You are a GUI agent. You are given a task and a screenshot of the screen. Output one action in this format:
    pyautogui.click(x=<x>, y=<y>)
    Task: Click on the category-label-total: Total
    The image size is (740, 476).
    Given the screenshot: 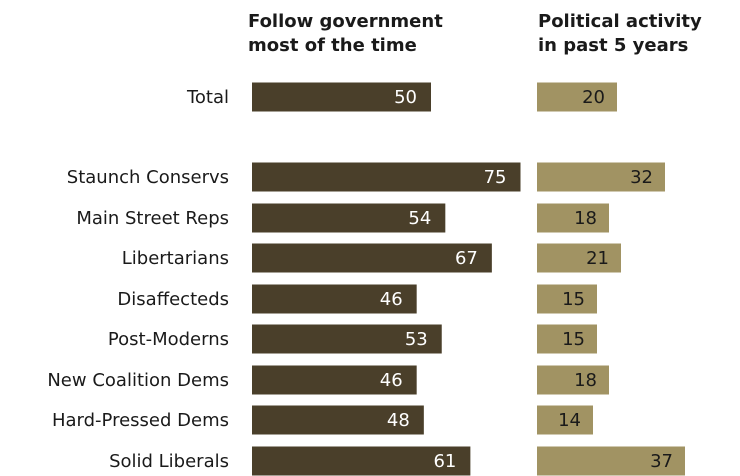 What is the action you would take?
    pyautogui.click(x=207, y=97)
    